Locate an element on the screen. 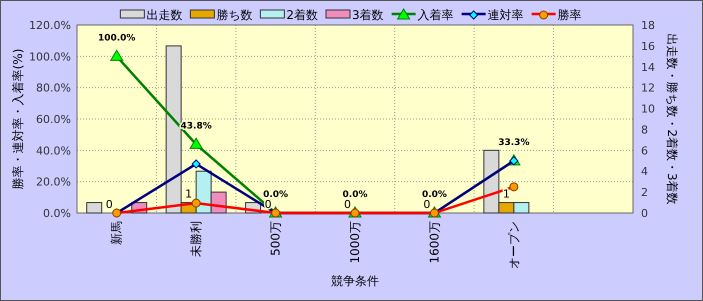  y-tick-label: 100.0% is located at coordinates (50, 57).